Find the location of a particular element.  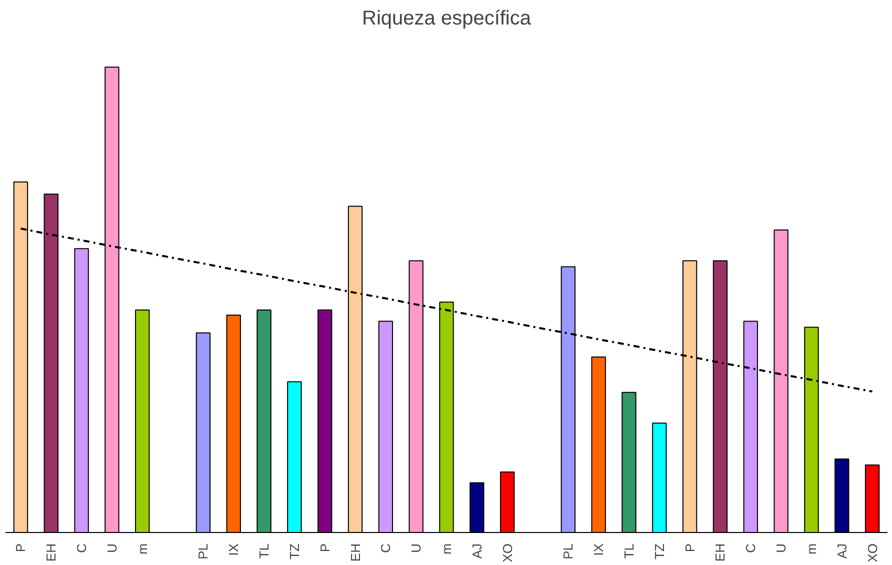

chart-title: Riqueza específica is located at coordinates (447, 19).